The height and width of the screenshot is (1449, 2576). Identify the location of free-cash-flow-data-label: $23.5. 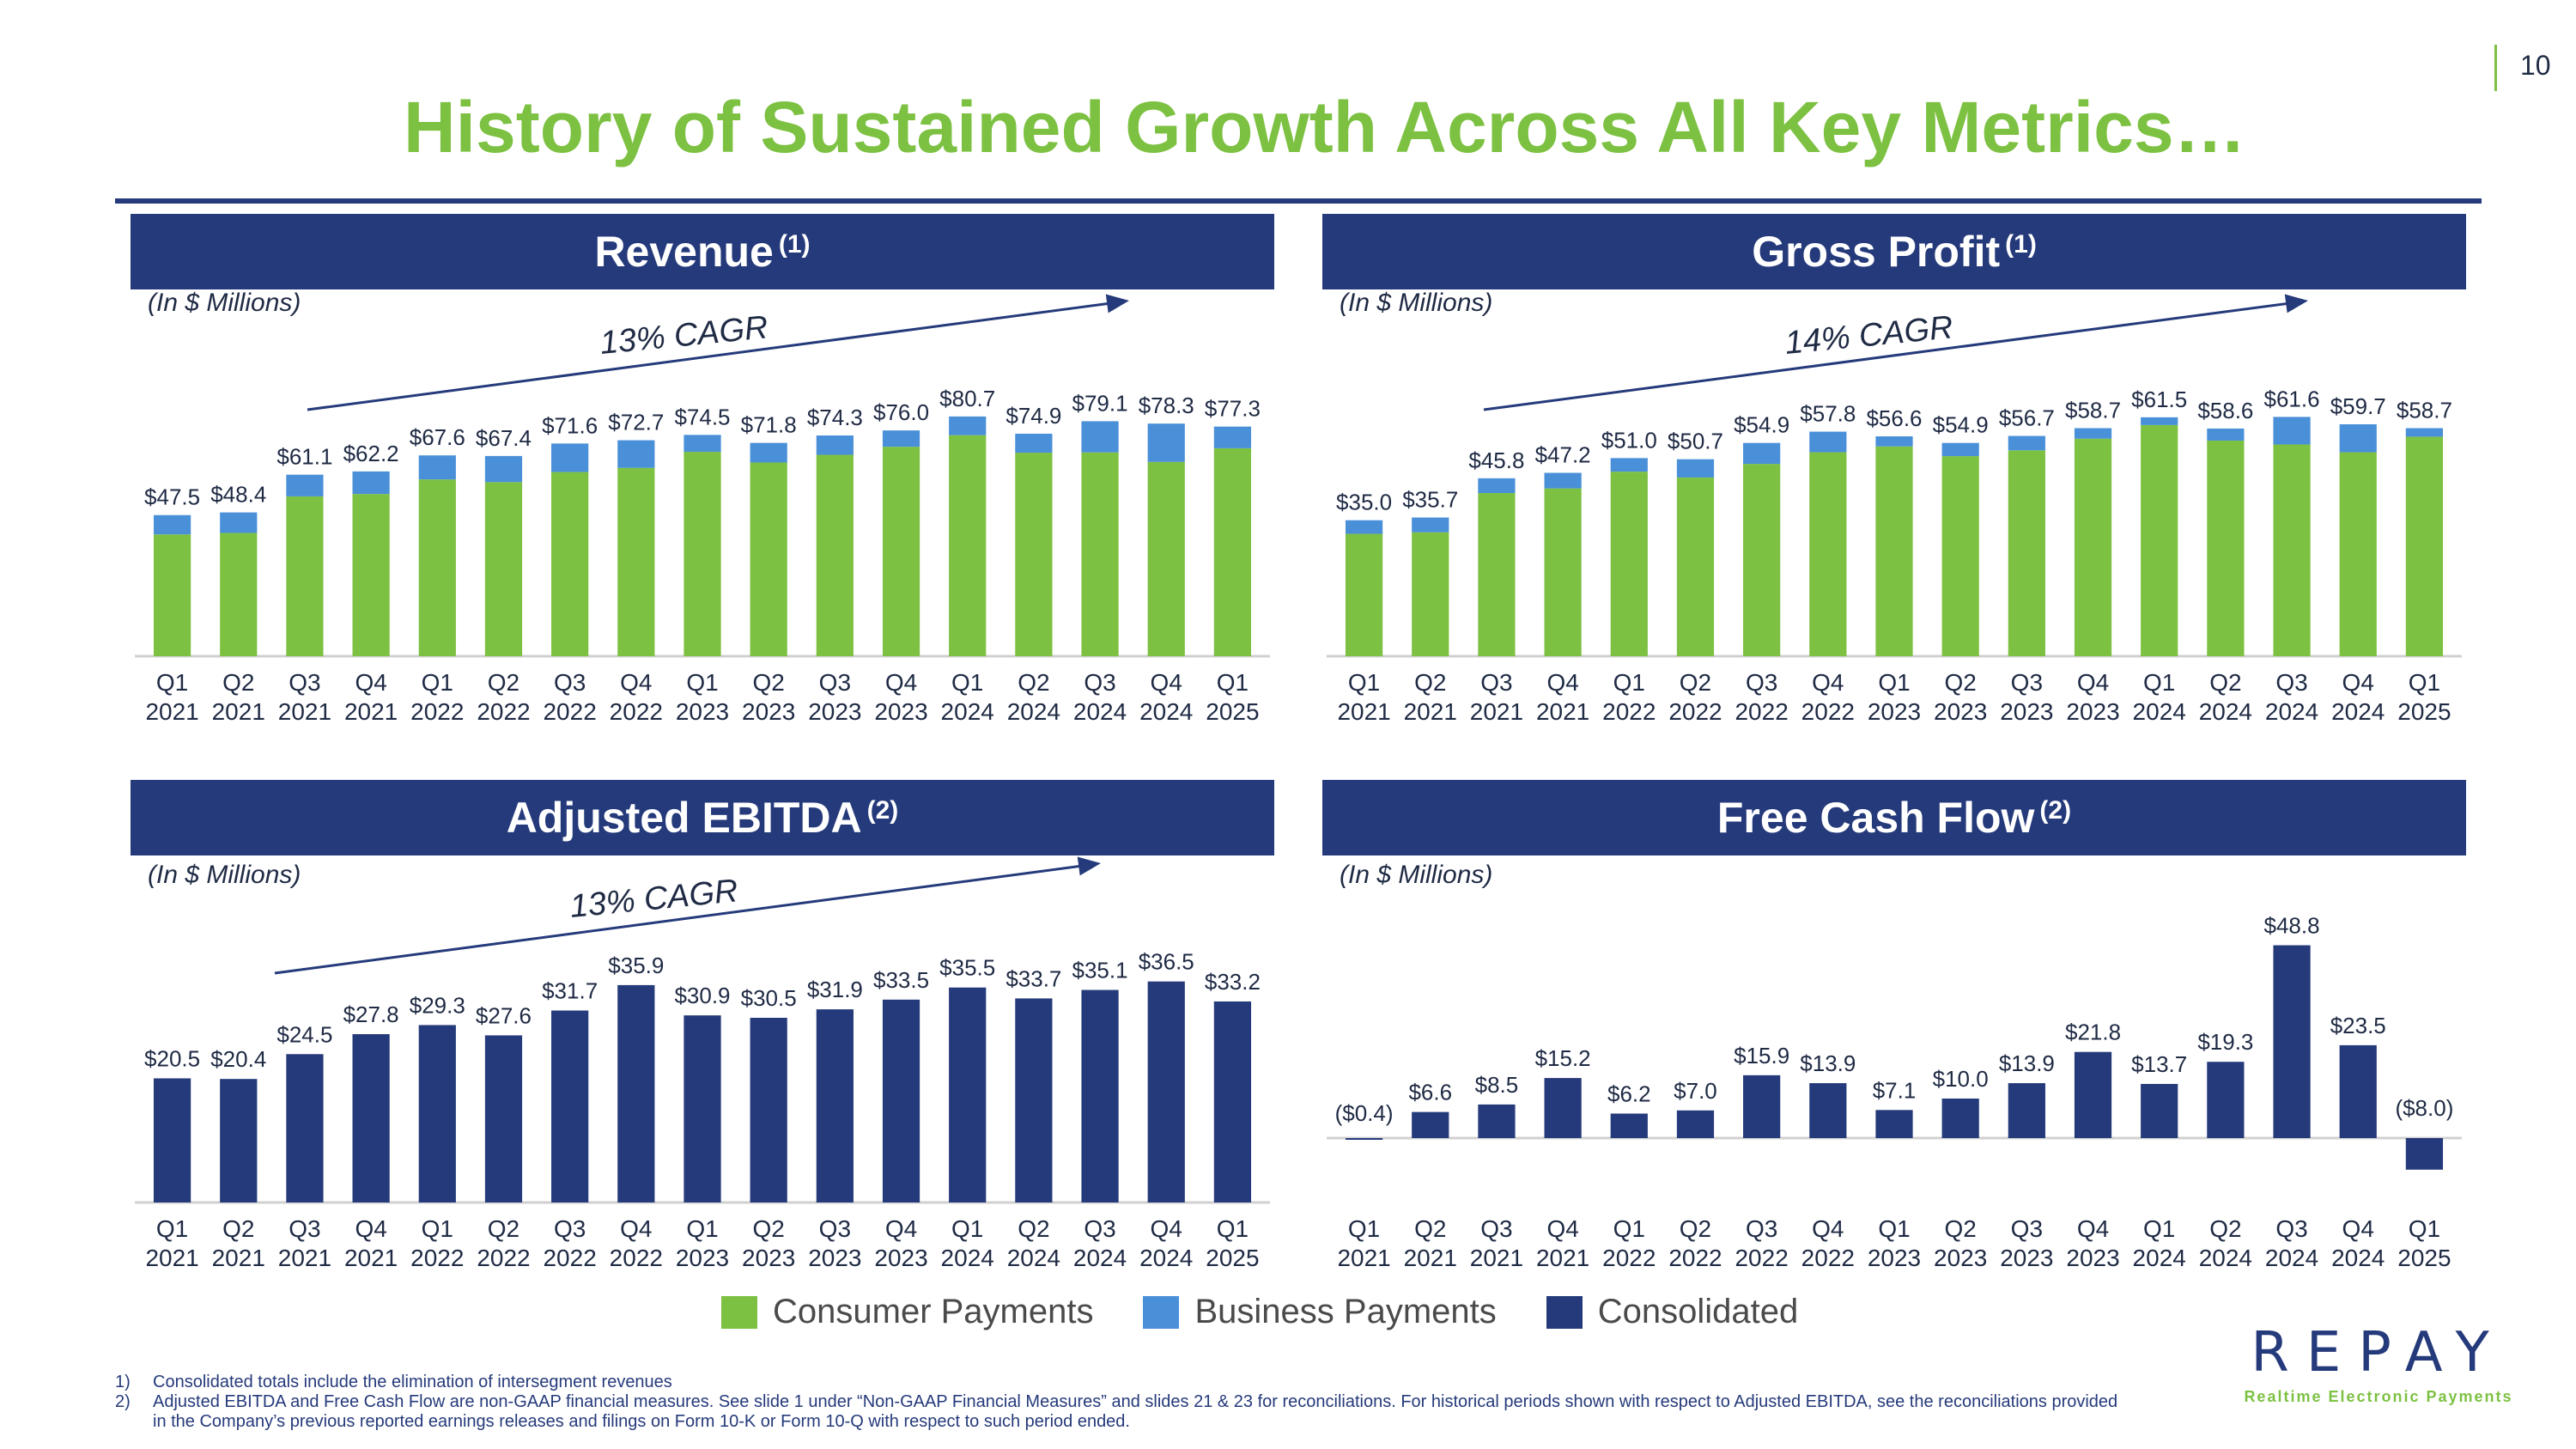
(2358, 1025).